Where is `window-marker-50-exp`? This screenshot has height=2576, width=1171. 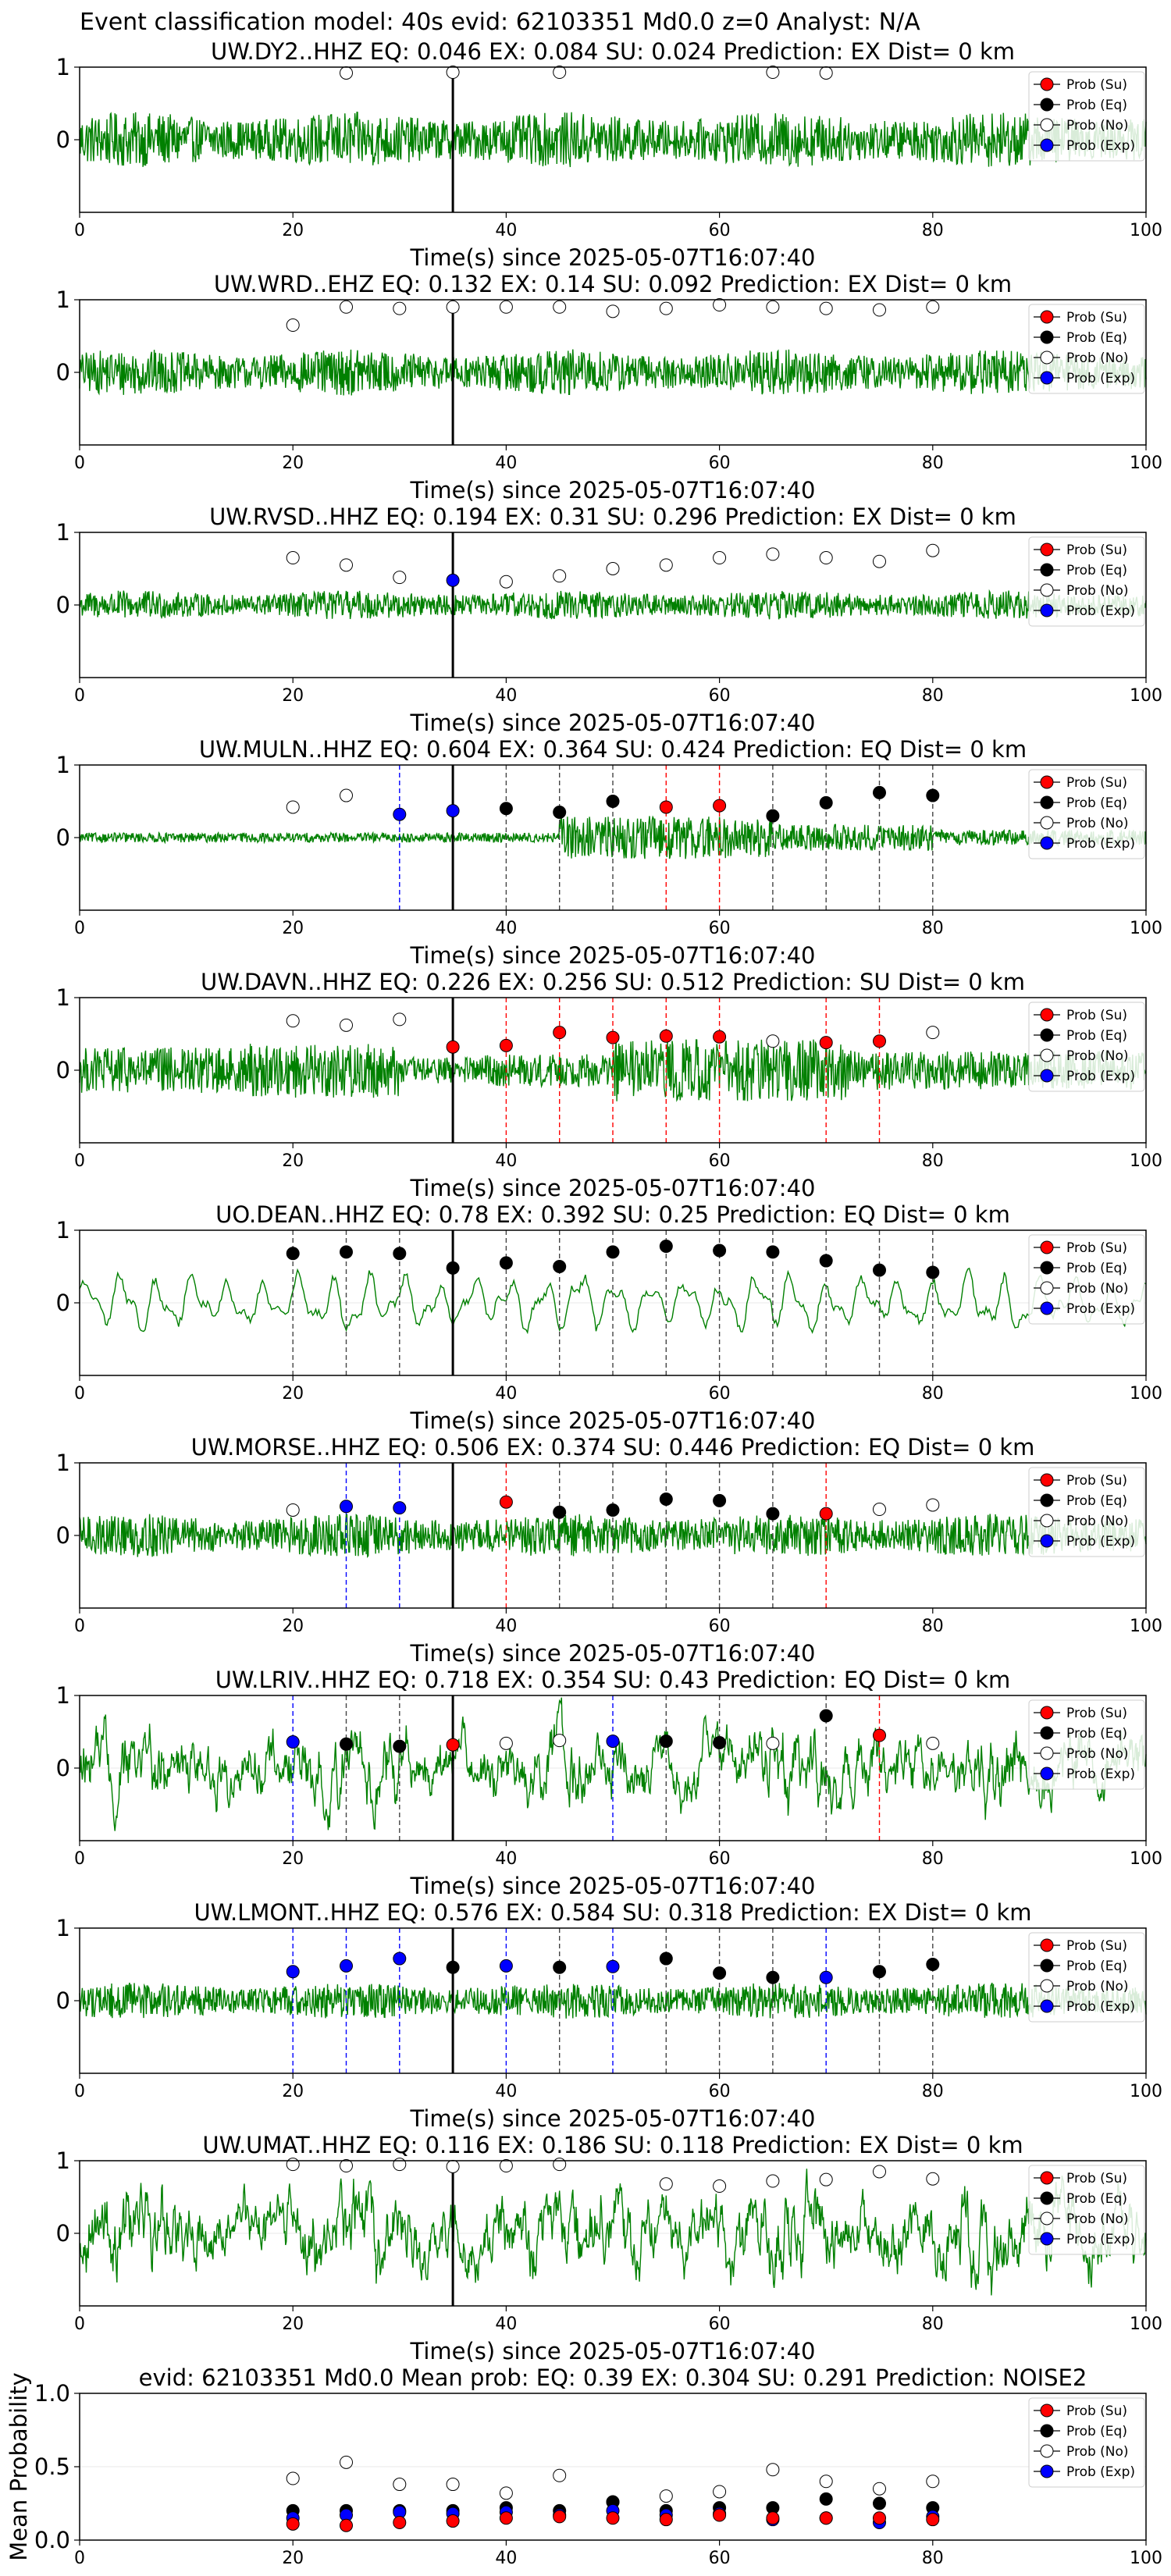
window-marker-50-exp is located at coordinates (613, 1742).